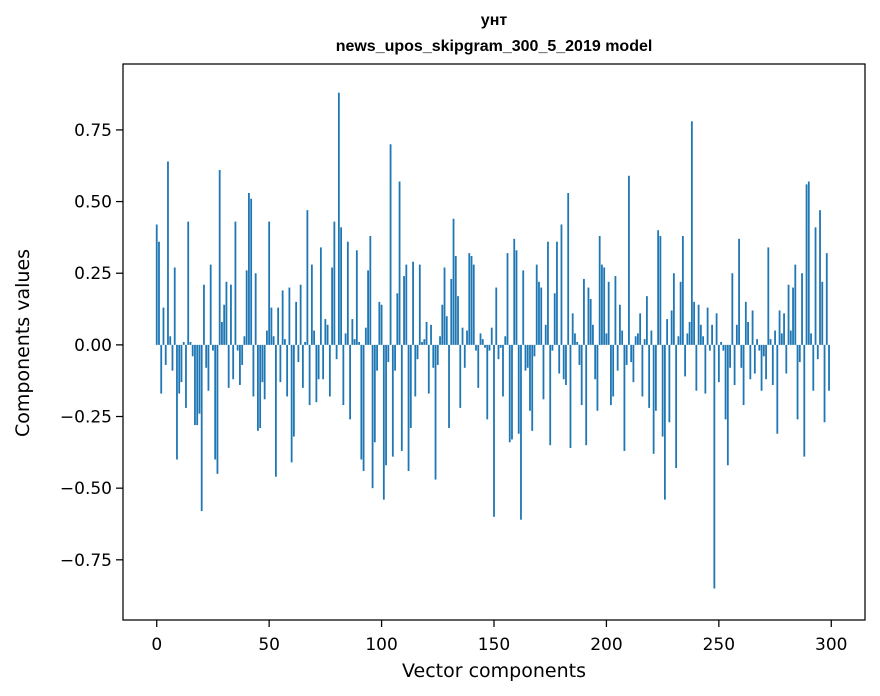  What do you see at coordinates (156, 645) in the screenshot?
I see `x-tick-label: 0` at bounding box center [156, 645].